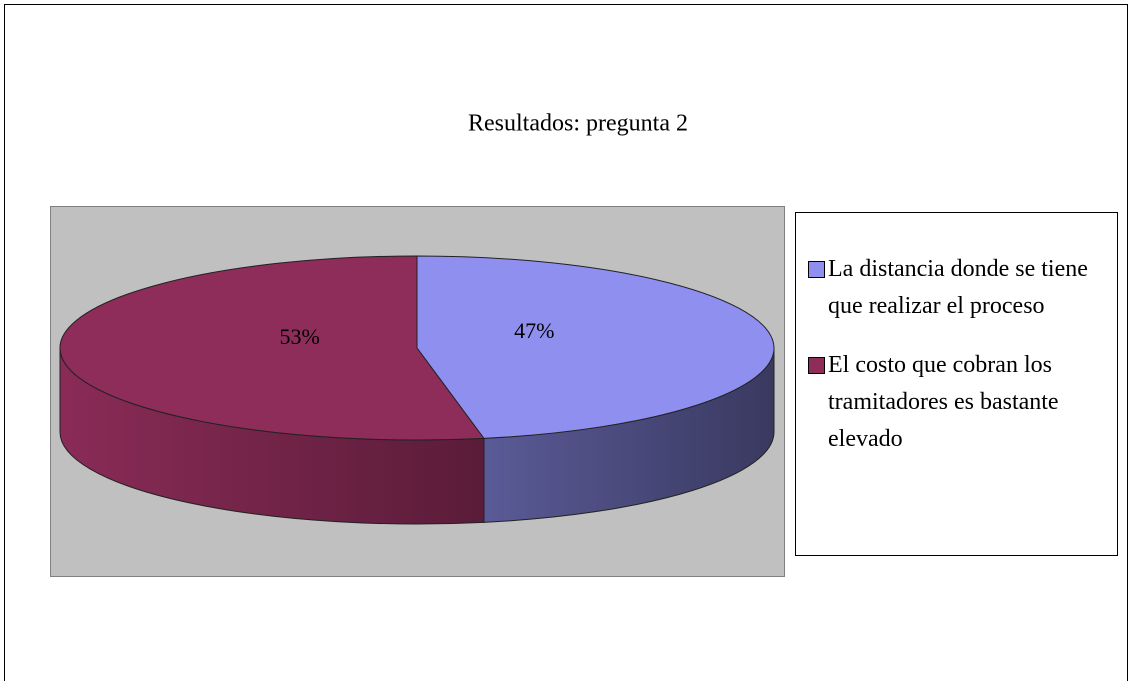  I want to click on data-label: 47%, so click(534, 330).